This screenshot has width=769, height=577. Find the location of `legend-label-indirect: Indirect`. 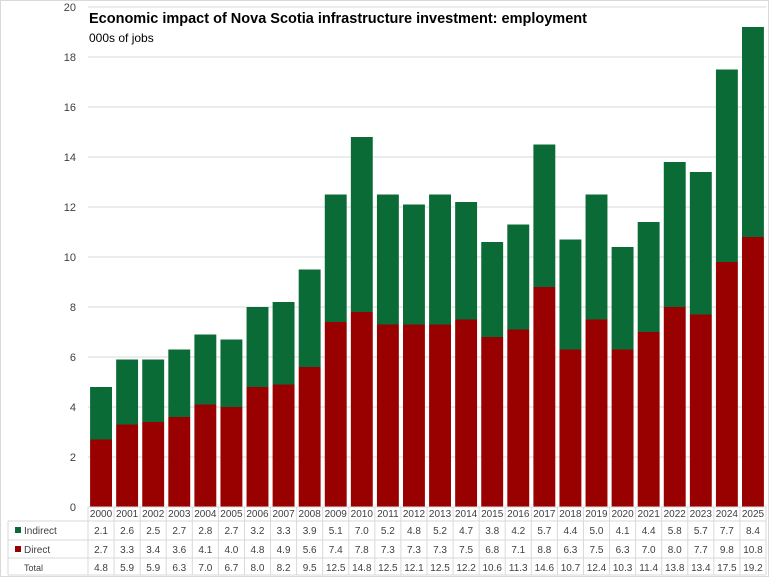

legend-label-indirect: Indirect is located at coordinates (40, 531).